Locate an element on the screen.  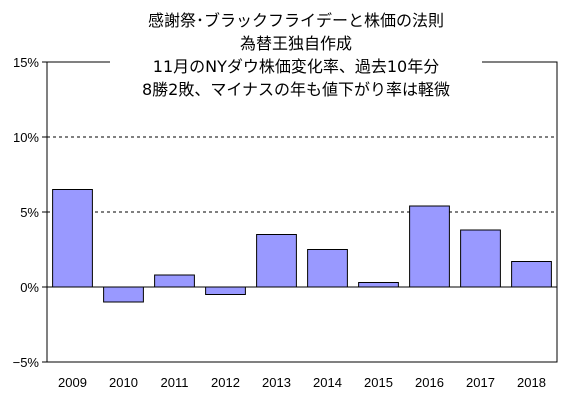
bar-2013 is located at coordinates (276, 261).